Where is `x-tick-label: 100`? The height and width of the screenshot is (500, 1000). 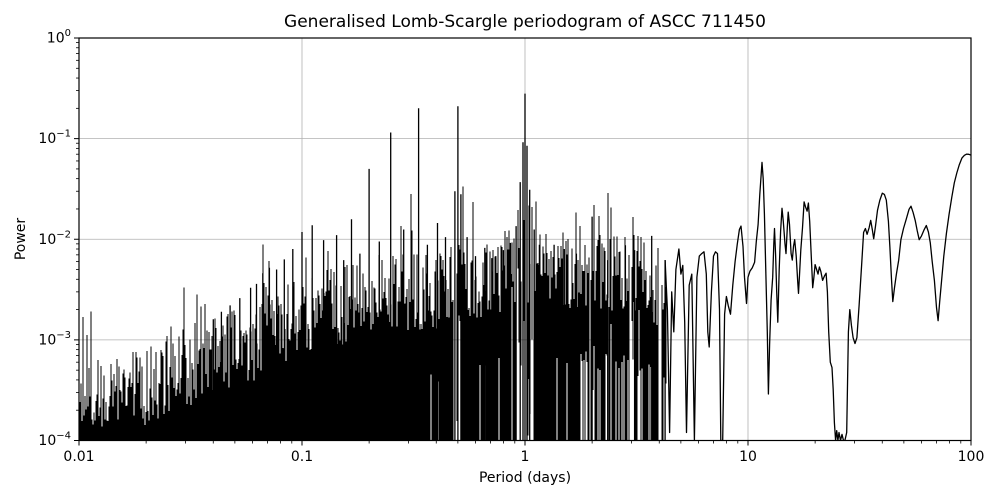 x-tick-label: 100 is located at coordinates (971, 457).